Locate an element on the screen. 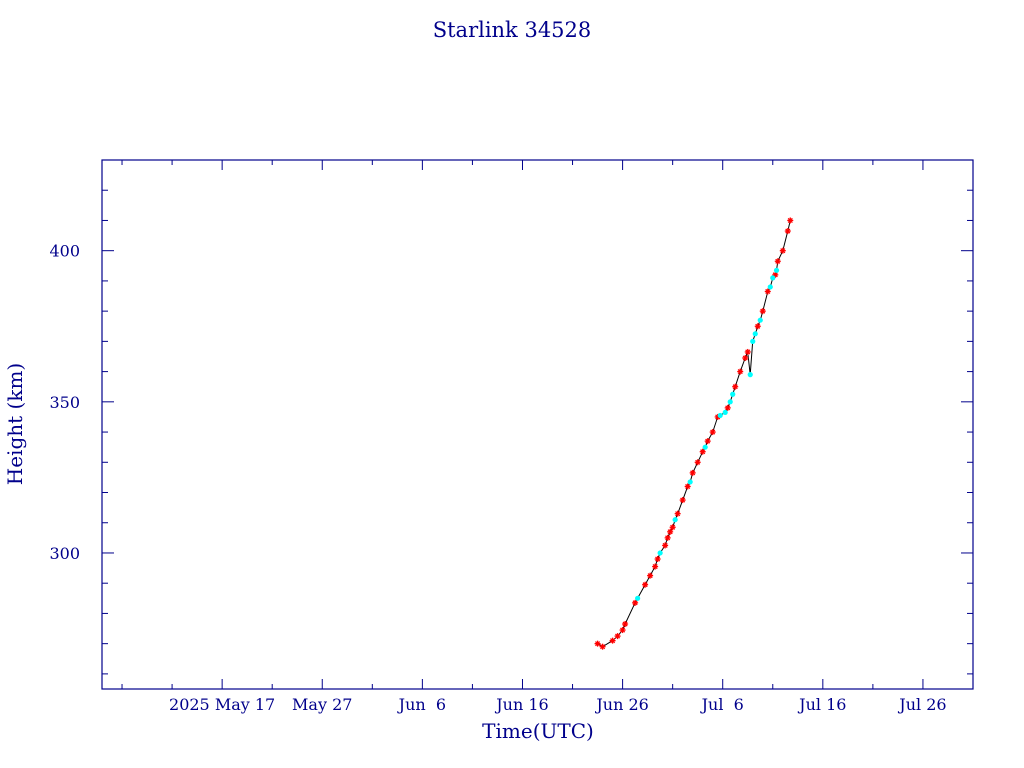 The image size is (1024, 768). chart-title: Starlink 34528 is located at coordinates (512, 30).